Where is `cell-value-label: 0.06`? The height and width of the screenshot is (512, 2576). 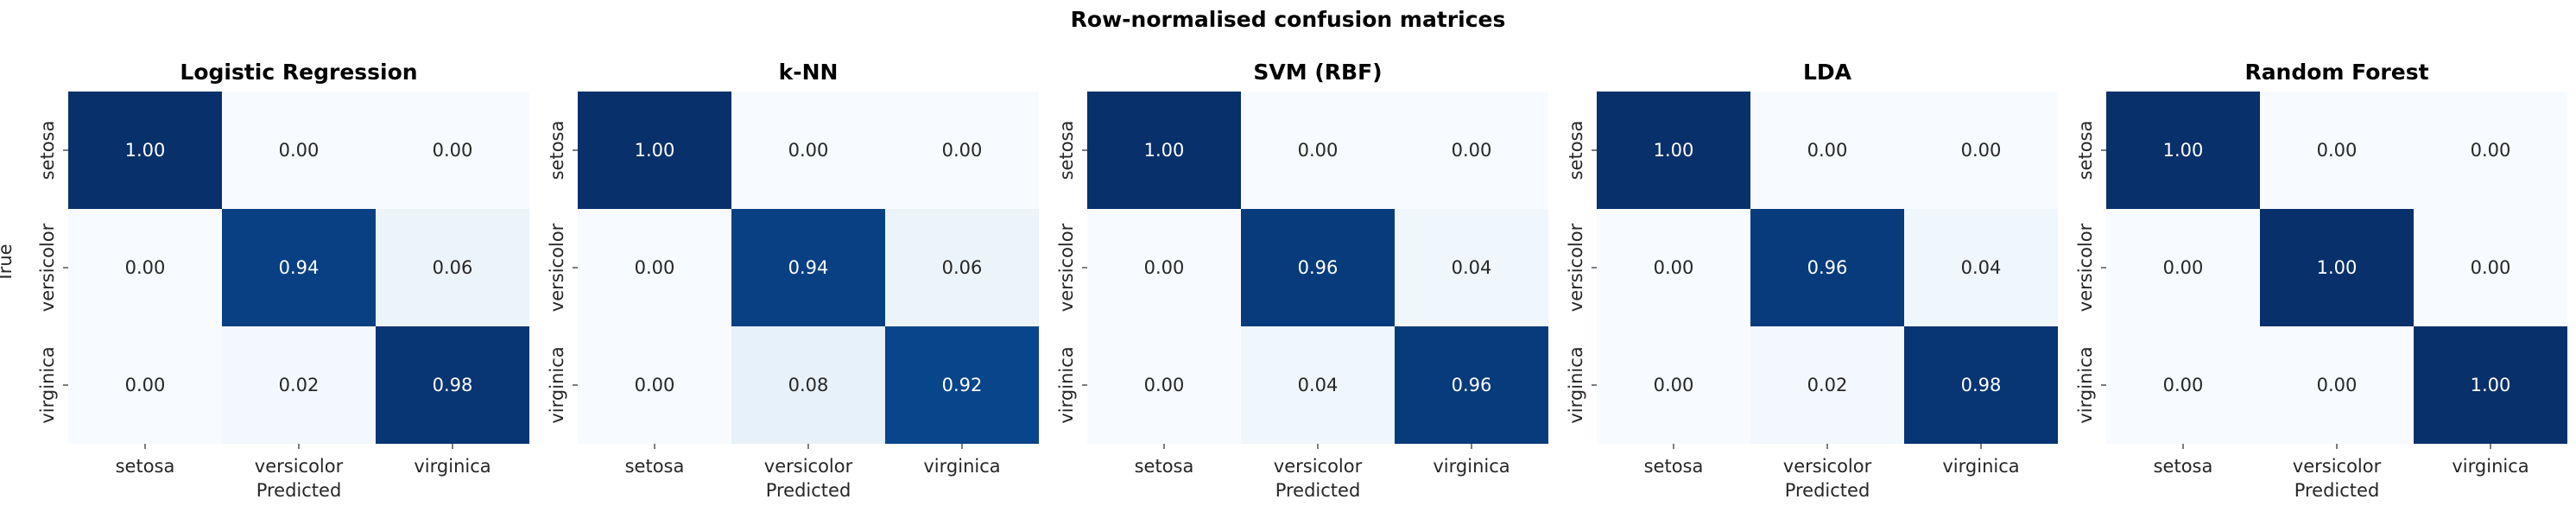 cell-value-label: 0.06 is located at coordinates (962, 267).